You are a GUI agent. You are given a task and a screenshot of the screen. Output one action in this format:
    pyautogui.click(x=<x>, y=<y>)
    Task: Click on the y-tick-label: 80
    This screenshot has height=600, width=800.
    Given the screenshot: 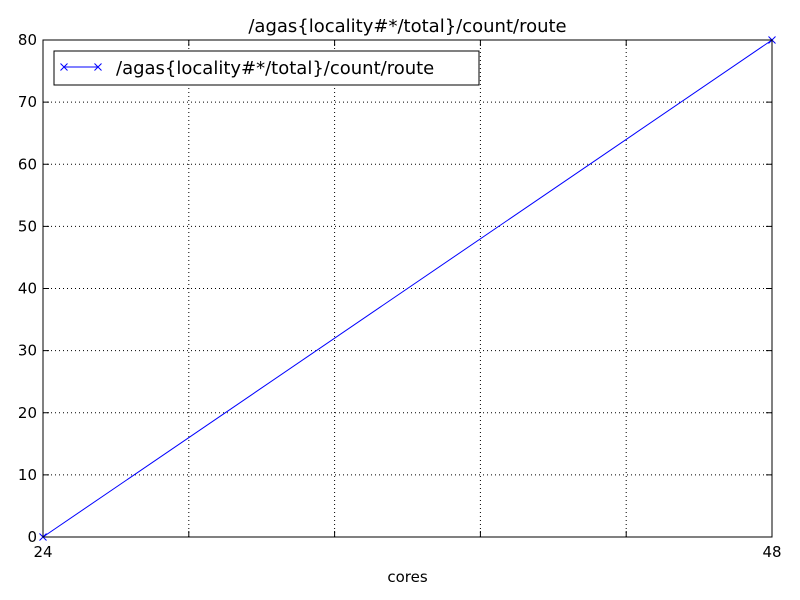 What is the action you would take?
    pyautogui.click(x=27, y=40)
    